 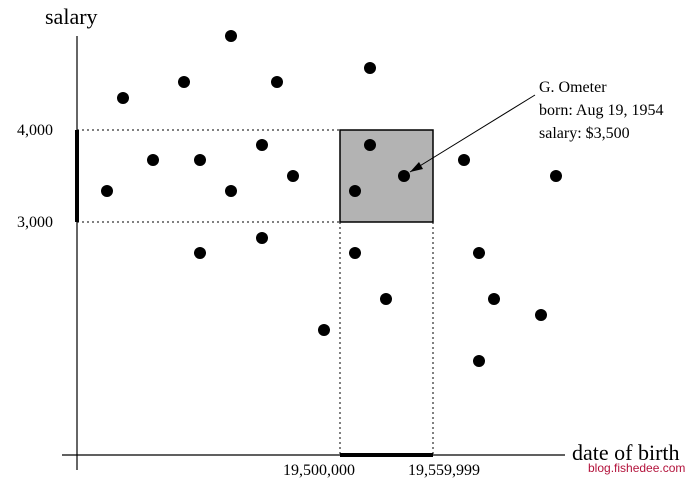 I want to click on annotation-arrowhead, so click(x=416, y=167).